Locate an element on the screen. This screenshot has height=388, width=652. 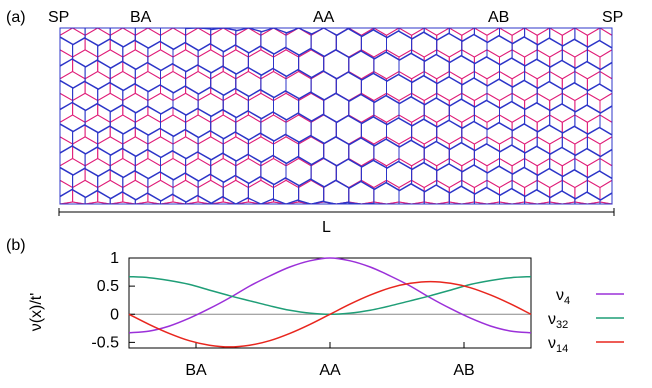
length-label: L is located at coordinates (326, 227).